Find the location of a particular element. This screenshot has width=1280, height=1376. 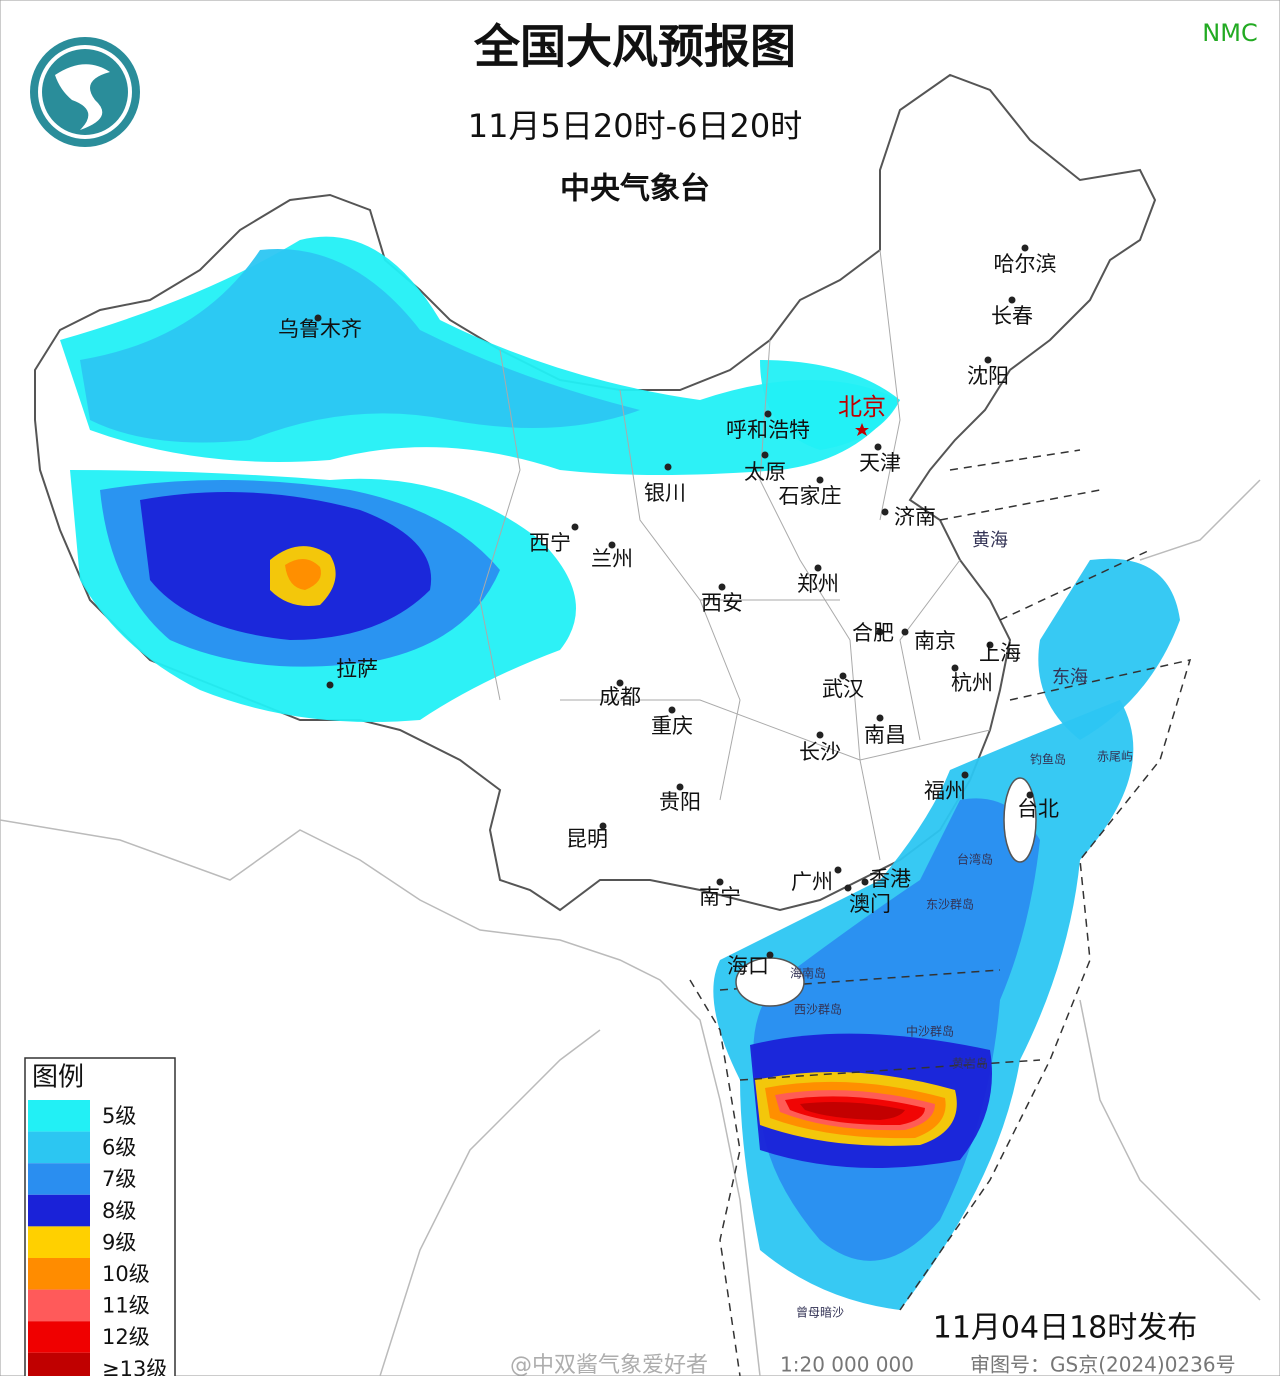

city-label: 福州 is located at coordinates (945, 791).